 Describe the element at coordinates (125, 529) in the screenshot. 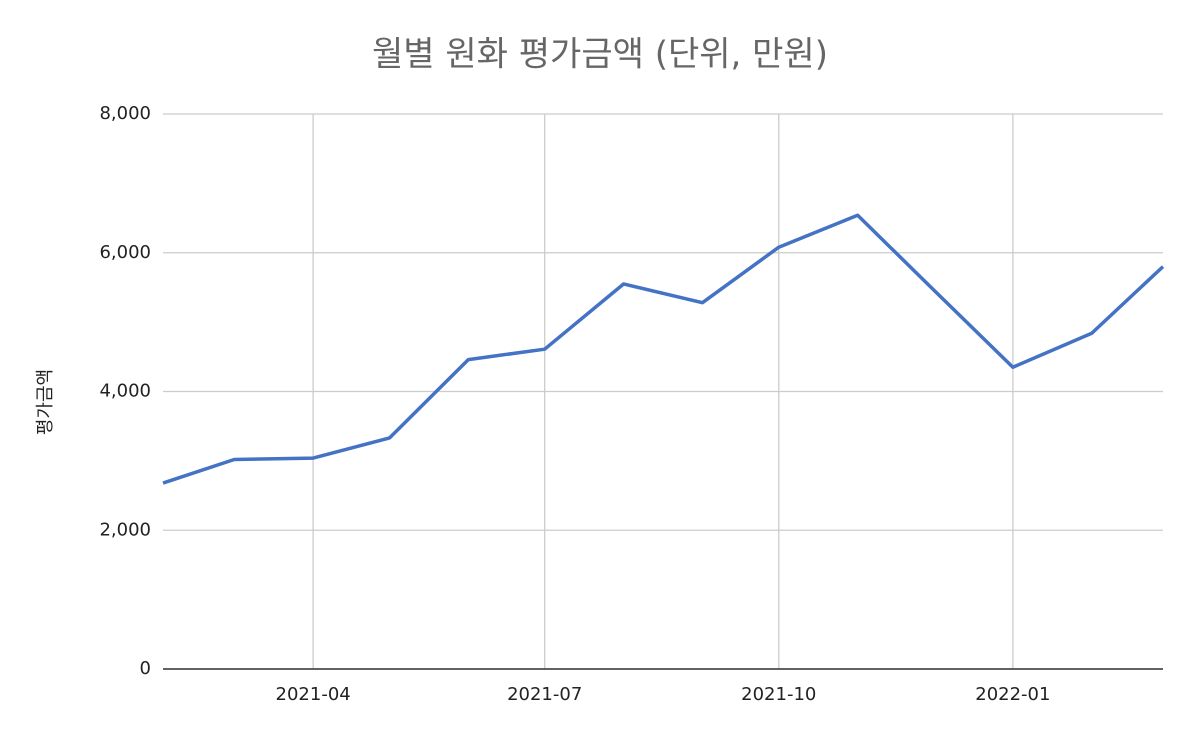

I see `y-tick-label: 2,000` at that location.